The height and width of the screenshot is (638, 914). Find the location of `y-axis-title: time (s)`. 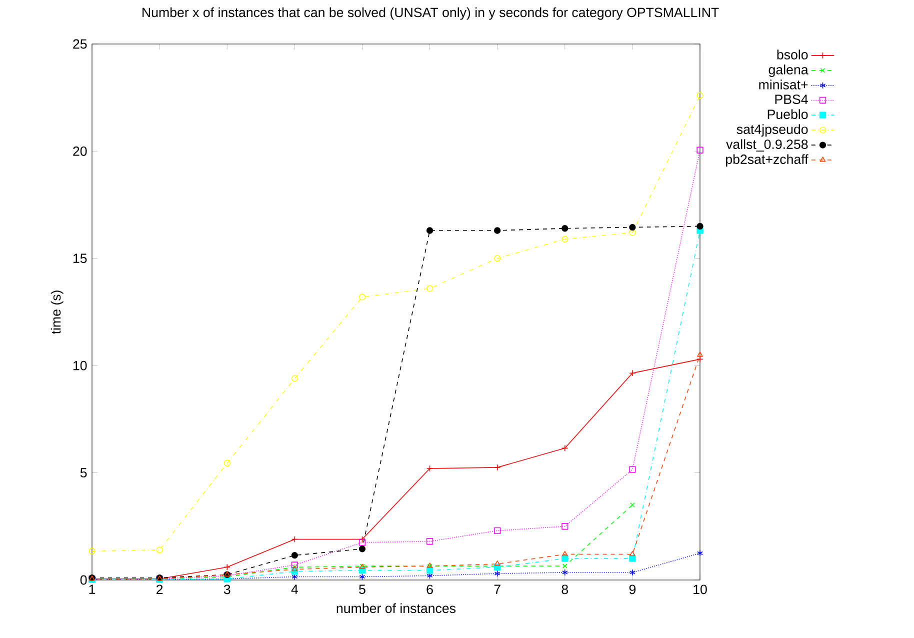

y-axis-title: time (s) is located at coordinates (57, 312).